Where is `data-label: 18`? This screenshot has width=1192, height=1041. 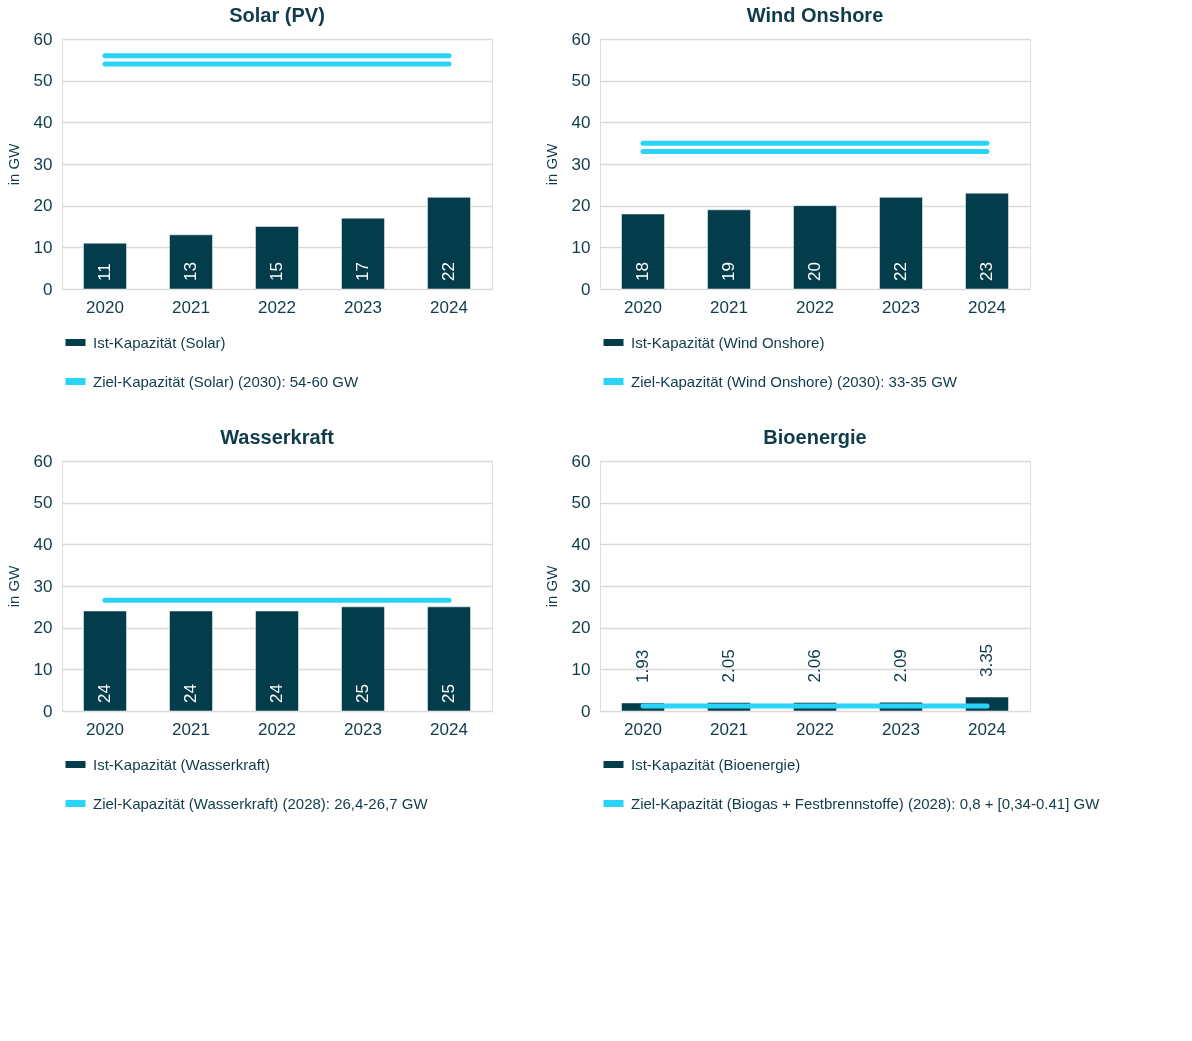
data-label: 18 is located at coordinates (642, 271).